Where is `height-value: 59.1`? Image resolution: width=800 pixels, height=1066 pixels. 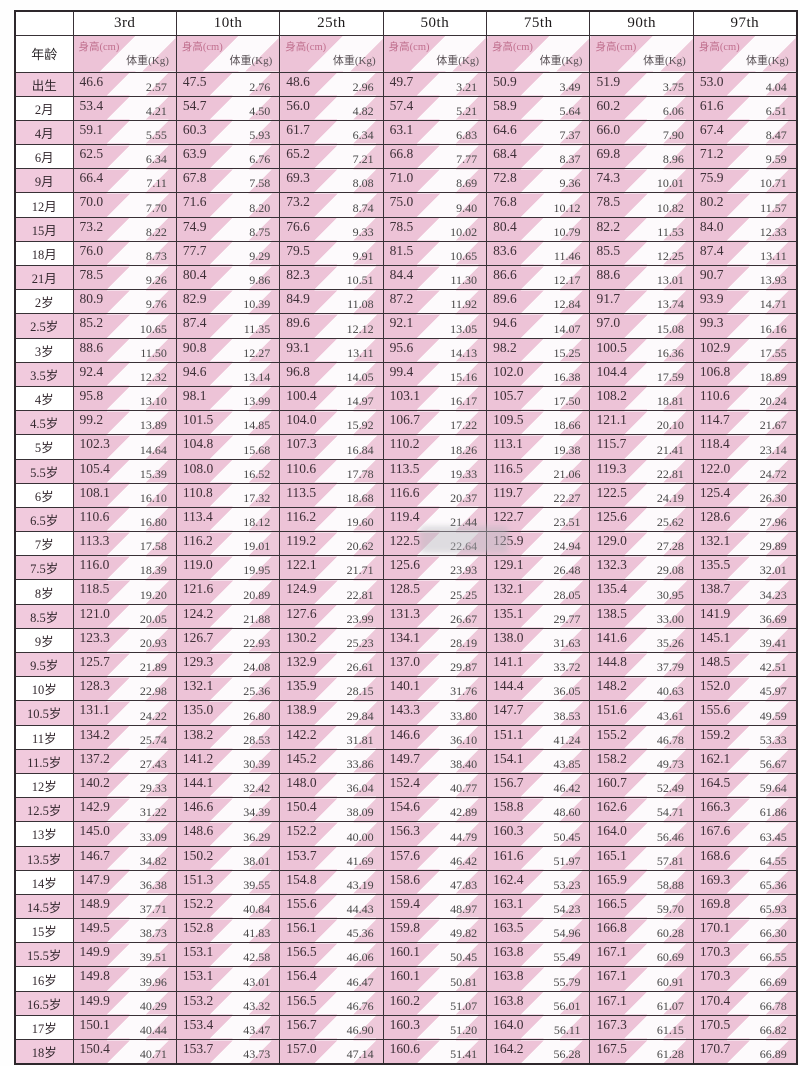 height-value: 59.1 is located at coordinates (91, 129).